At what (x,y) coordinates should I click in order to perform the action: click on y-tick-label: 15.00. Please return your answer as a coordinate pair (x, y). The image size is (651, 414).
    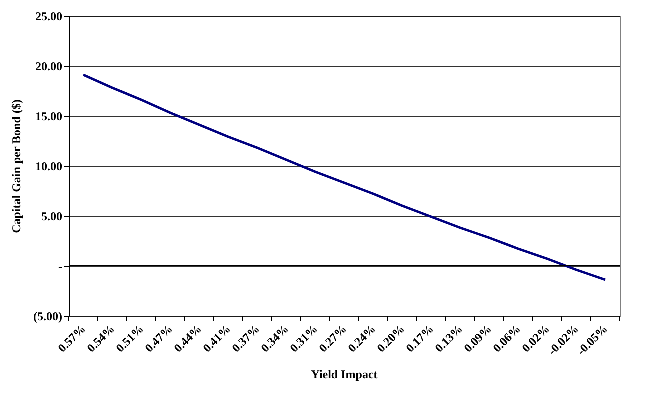
    Looking at the image, I should click on (49, 117).